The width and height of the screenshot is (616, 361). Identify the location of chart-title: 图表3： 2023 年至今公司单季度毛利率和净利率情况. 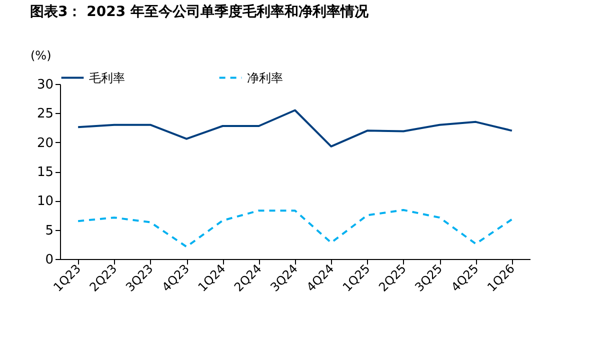
(200, 11).